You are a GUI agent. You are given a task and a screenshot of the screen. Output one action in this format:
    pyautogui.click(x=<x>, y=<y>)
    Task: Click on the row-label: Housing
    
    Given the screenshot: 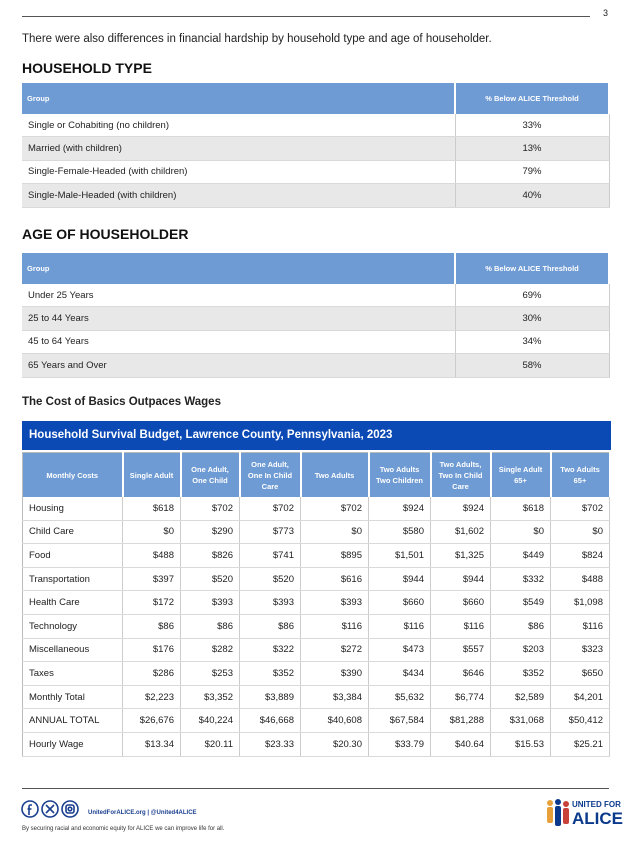 What is the action you would take?
    pyautogui.click(x=72, y=509)
    